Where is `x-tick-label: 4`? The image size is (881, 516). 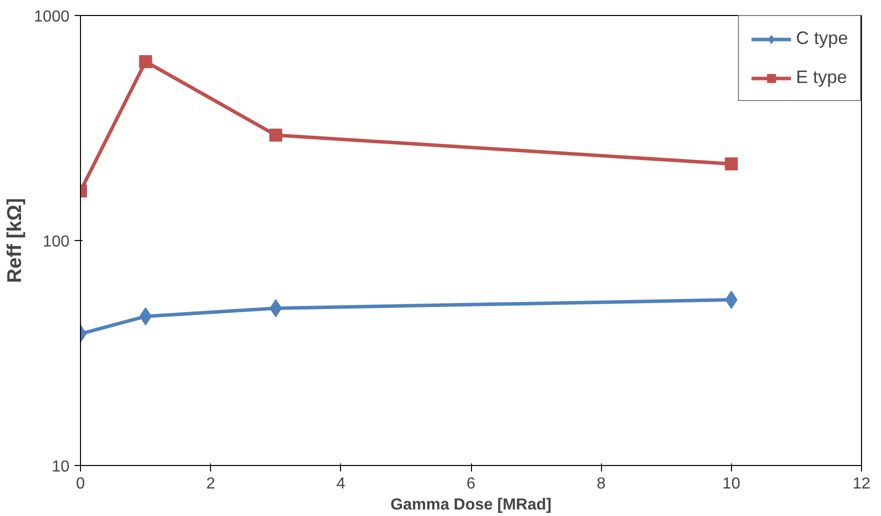 x-tick-label: 4 is located at coordinates (341, 484).